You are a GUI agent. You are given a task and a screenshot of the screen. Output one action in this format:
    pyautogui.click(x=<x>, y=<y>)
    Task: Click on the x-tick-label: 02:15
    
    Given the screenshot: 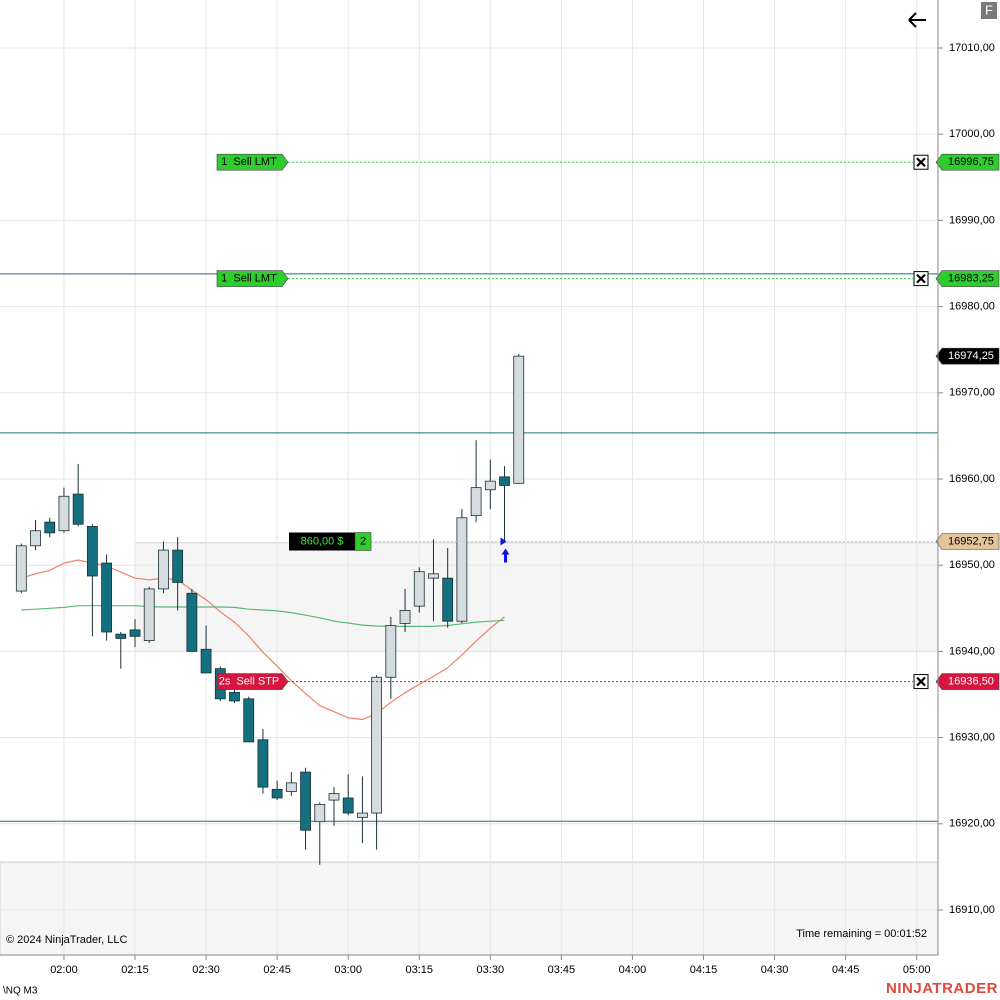 What is the action you would take?
    pyautogui.click(x=135, y=970)
    